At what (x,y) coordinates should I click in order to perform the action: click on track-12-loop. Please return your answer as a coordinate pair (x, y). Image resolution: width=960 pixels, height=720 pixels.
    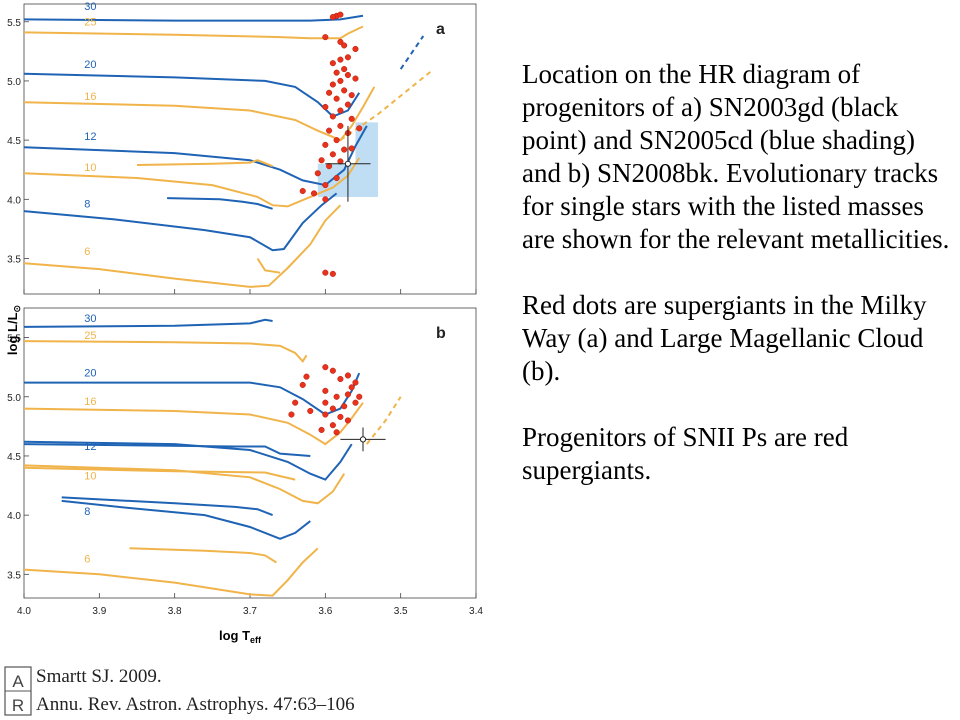
    Looking at the image, I should click on (167, 450).